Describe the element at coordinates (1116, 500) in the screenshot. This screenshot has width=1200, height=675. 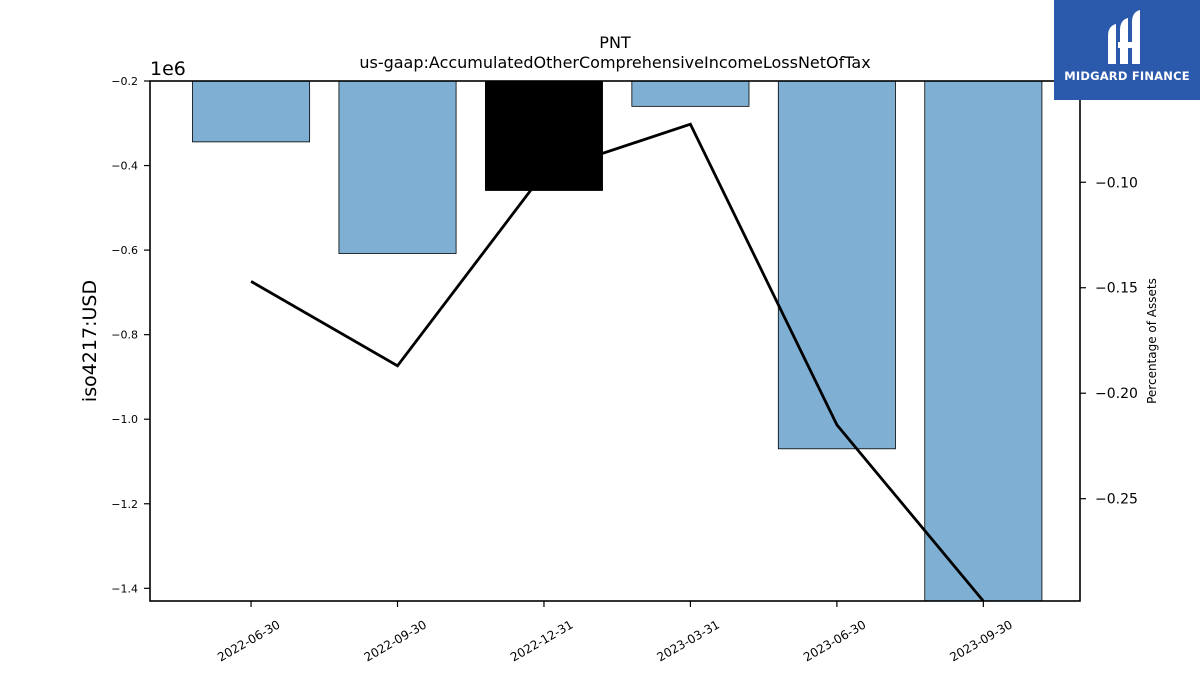
I see `y2-tick-label: −0.25` at that location.